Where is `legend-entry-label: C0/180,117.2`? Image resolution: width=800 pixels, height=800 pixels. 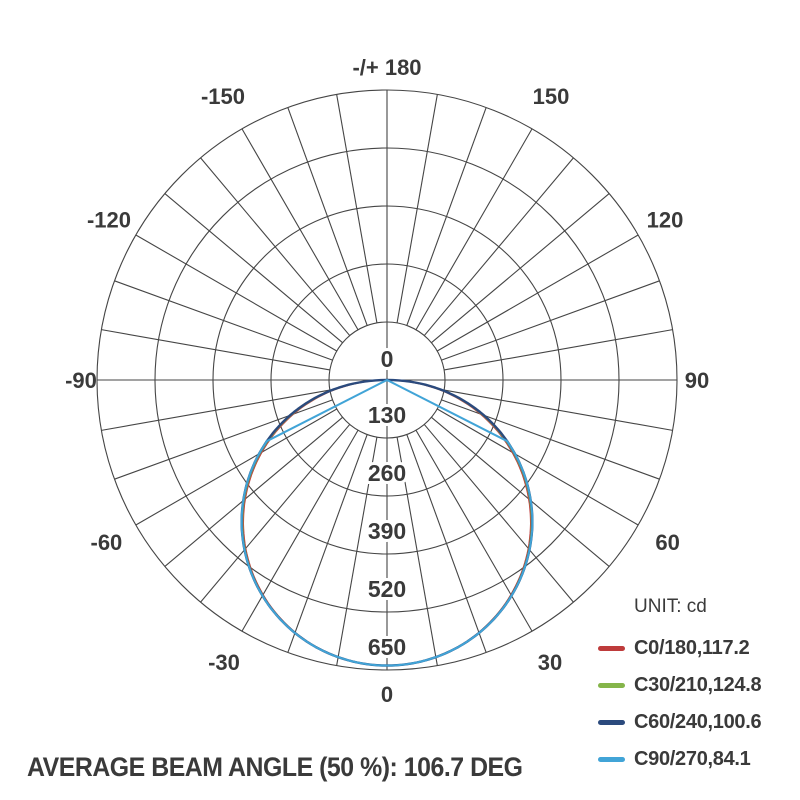
legend-entry-label: C0/180,117.2 is located at coordinates (692, 648).